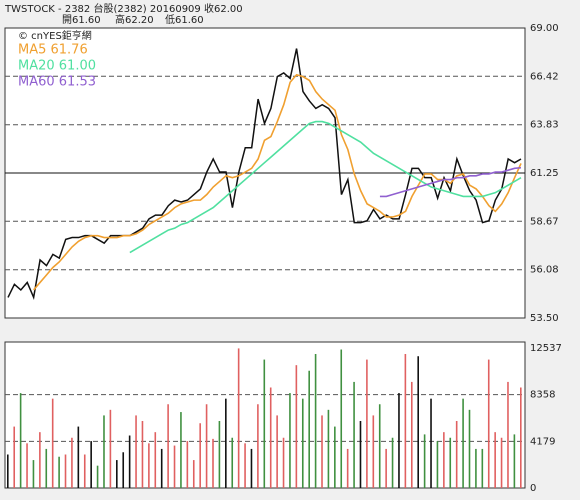 This screenshot has height=500, width=580. What do you see at coordinates (184, 19) in the screenshot?
I see `low-label: 低61.60` at bounding box center [184, 19].